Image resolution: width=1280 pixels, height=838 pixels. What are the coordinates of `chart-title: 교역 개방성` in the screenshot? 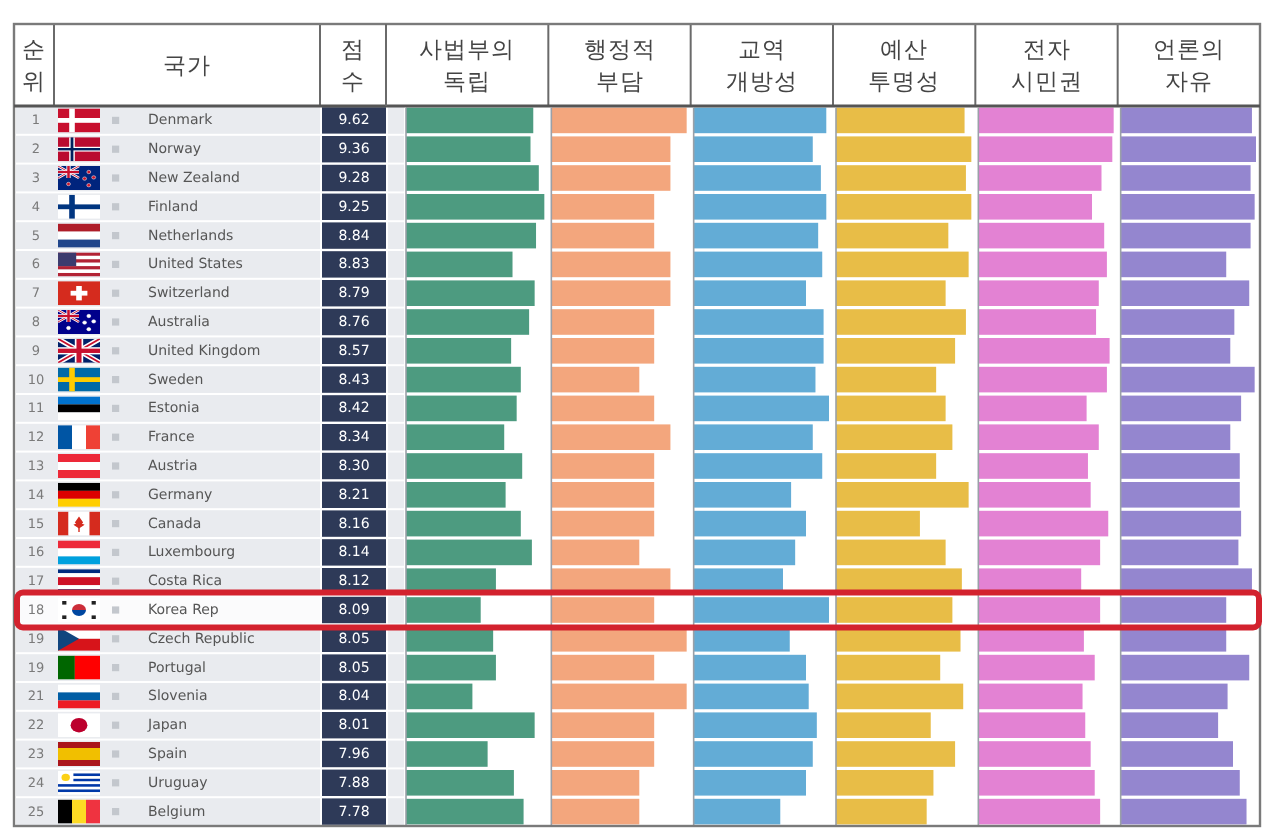 It's located at (761, 65).